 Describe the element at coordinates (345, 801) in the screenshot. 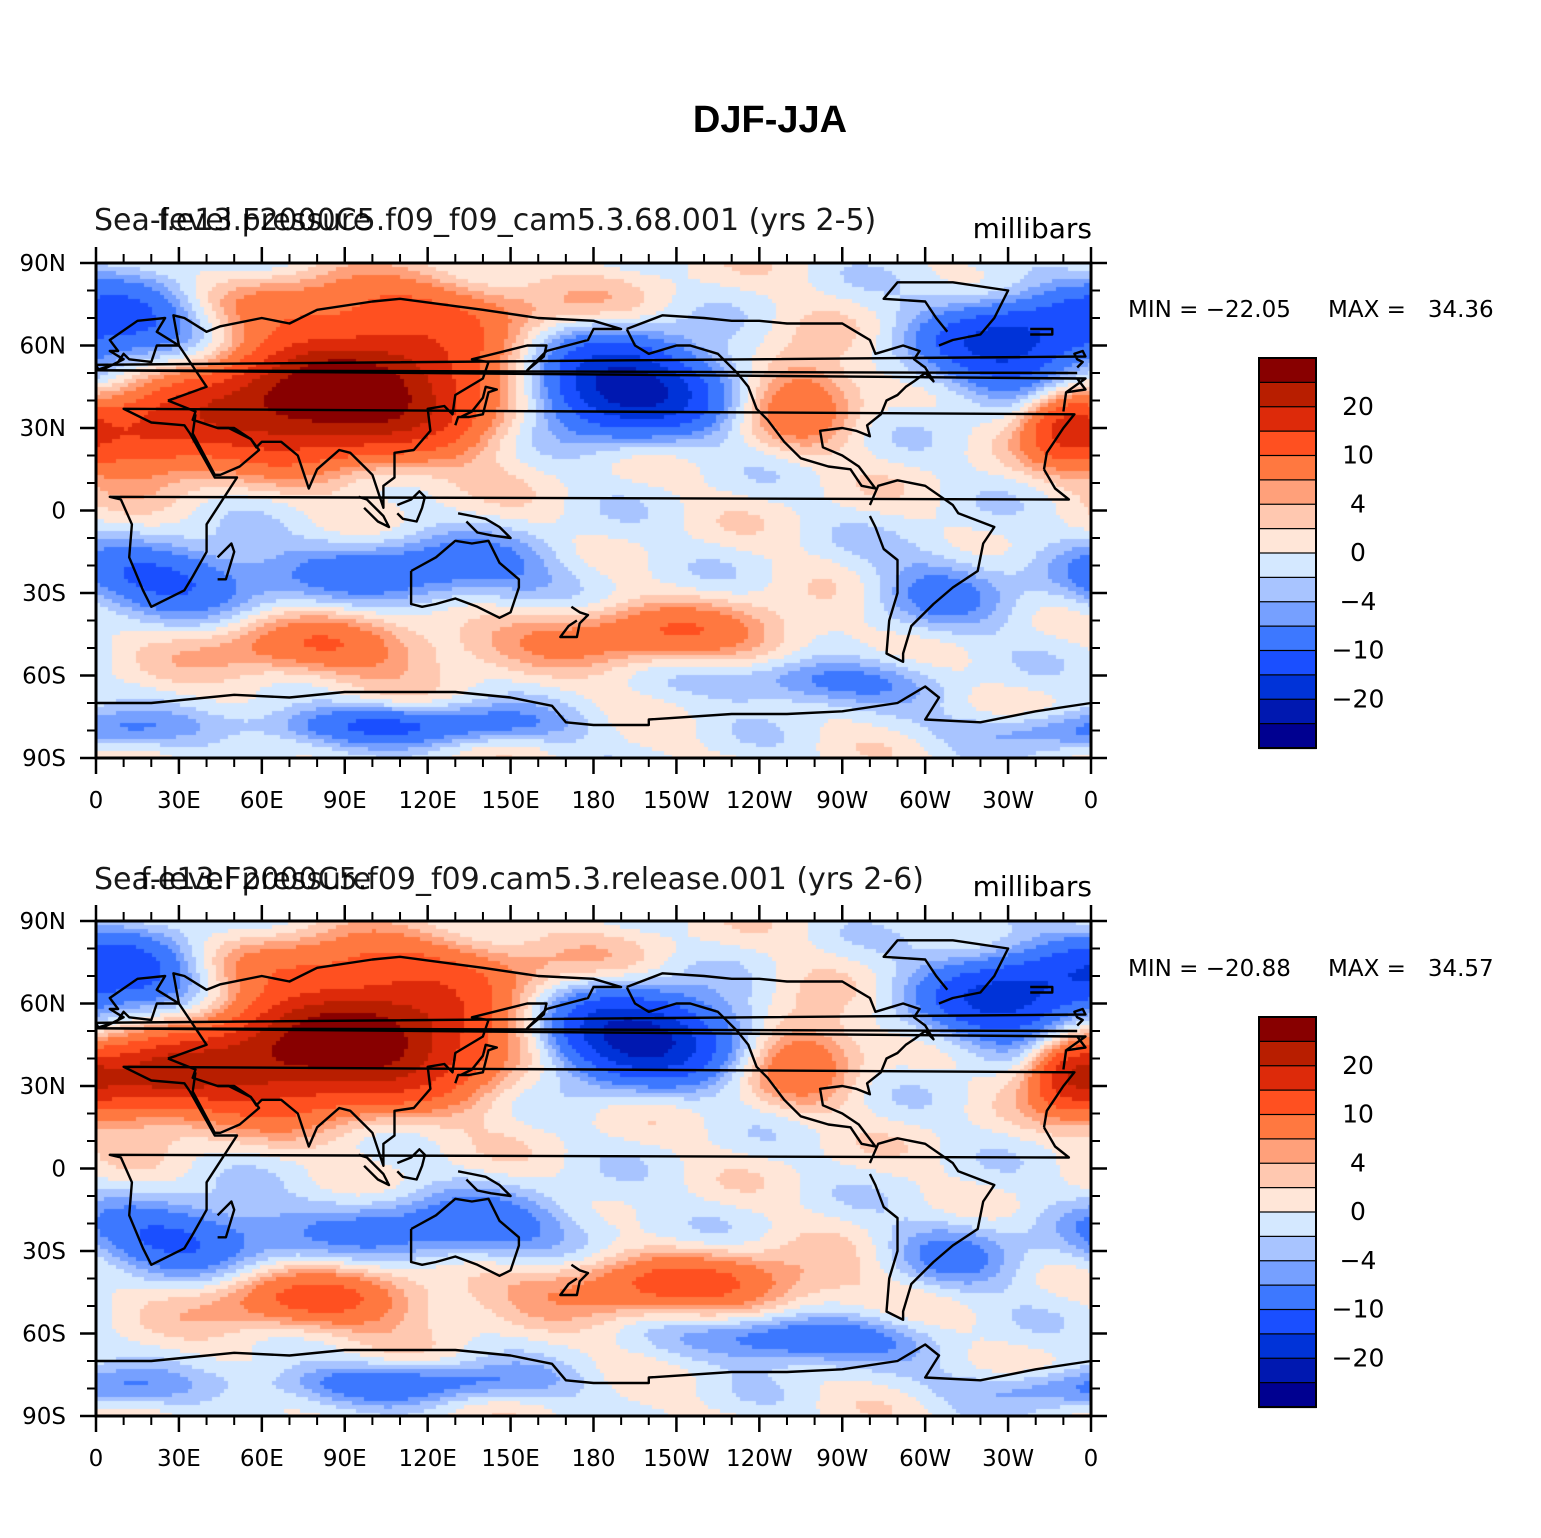

I see `x-tick-label: 90E` at that location.